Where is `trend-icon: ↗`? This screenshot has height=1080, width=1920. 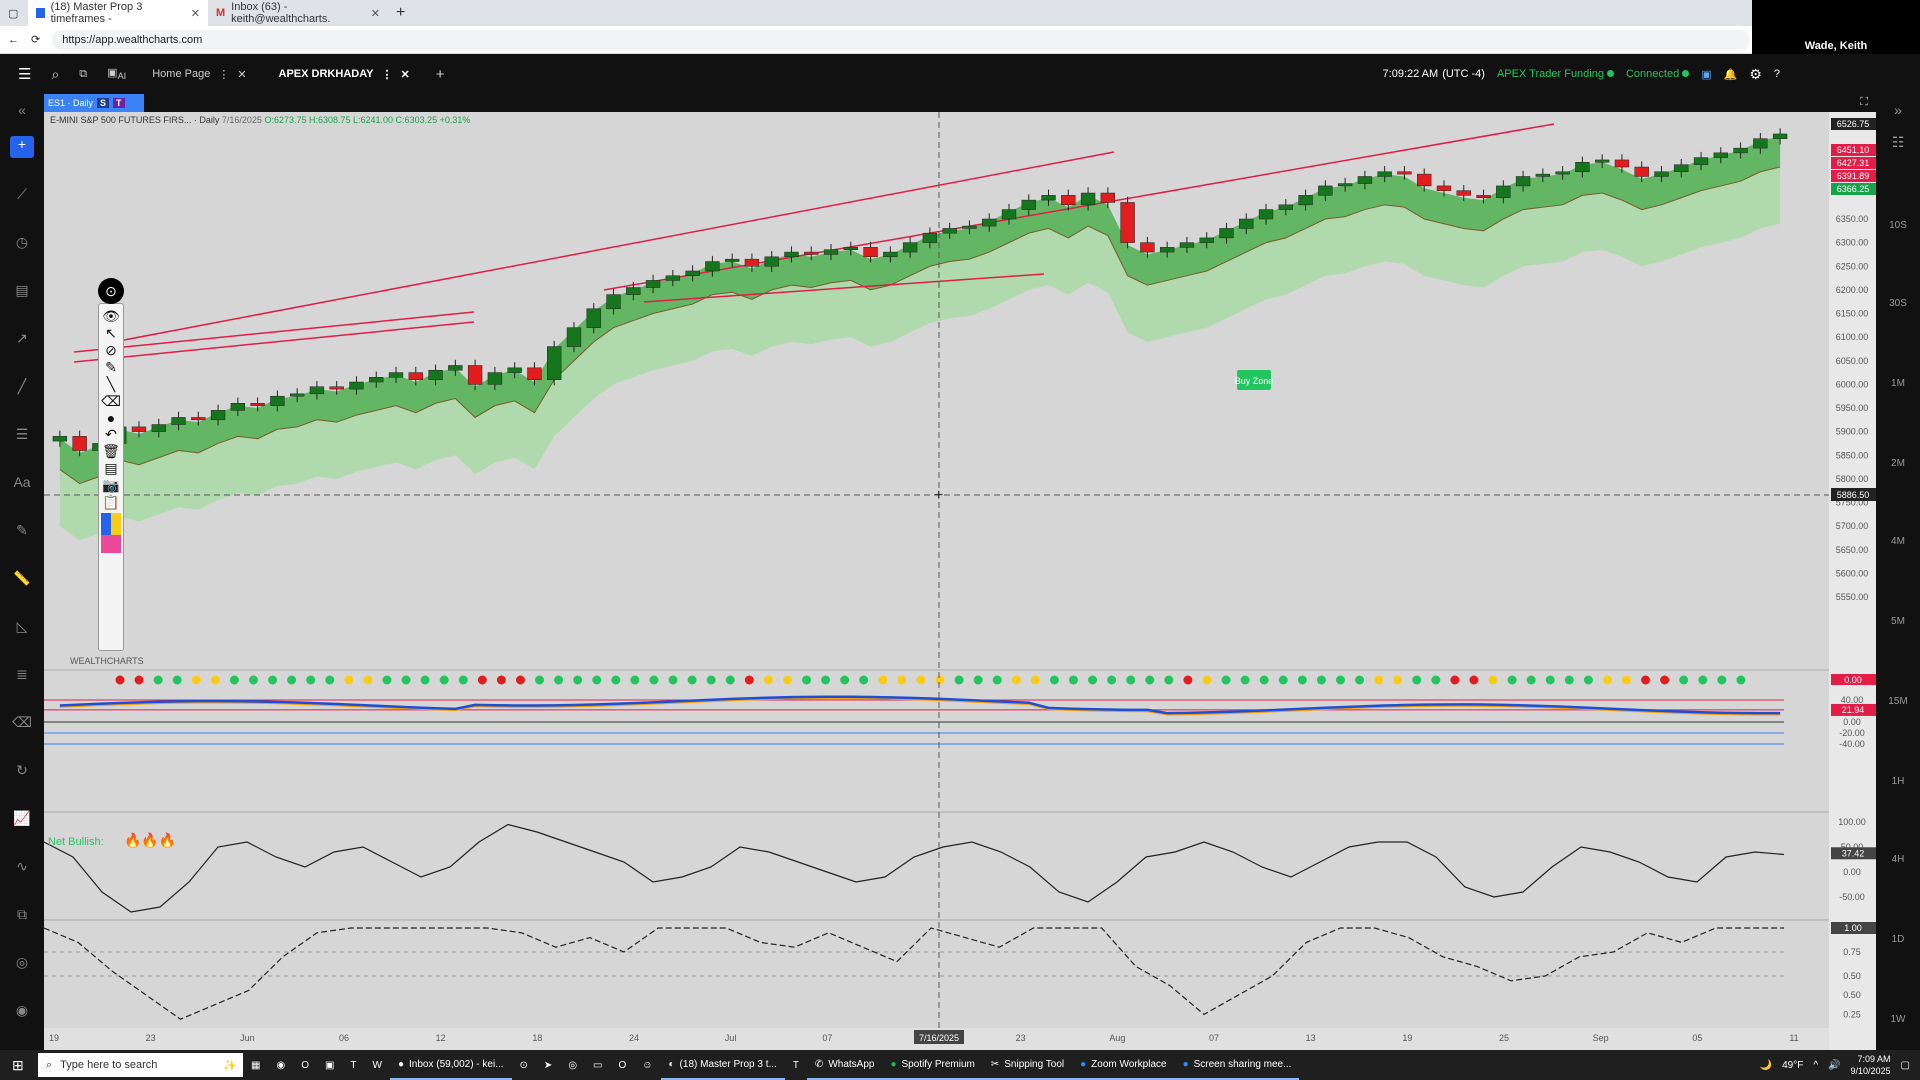
trend-icon: ↗ is located at coordinates (22, 338).